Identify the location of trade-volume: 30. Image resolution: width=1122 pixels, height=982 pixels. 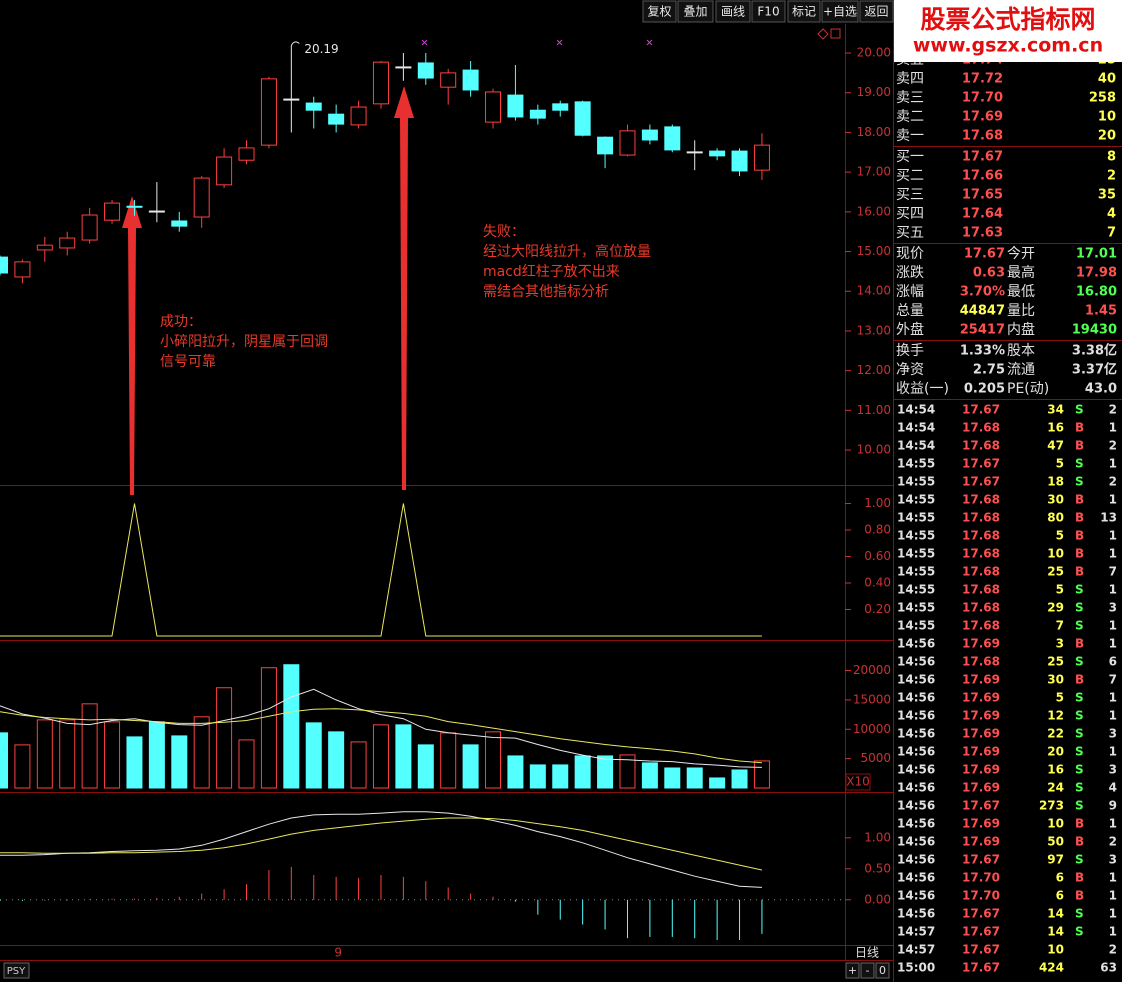
(1055, 500).